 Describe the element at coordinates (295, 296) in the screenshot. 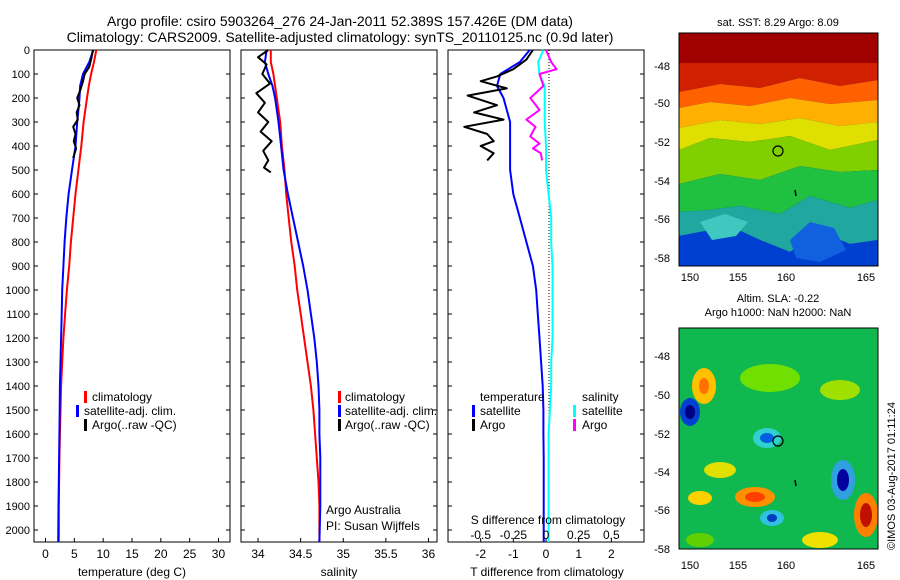

I see `series-line-climatology` at that location.